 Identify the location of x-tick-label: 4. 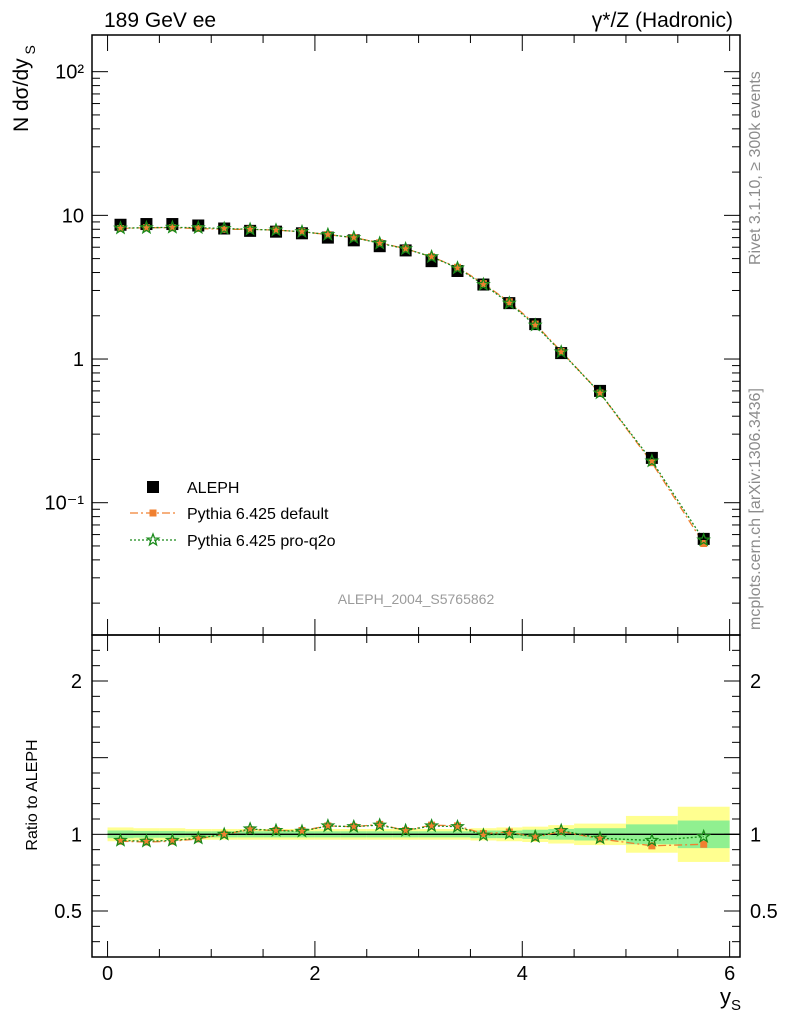
(522, 974).